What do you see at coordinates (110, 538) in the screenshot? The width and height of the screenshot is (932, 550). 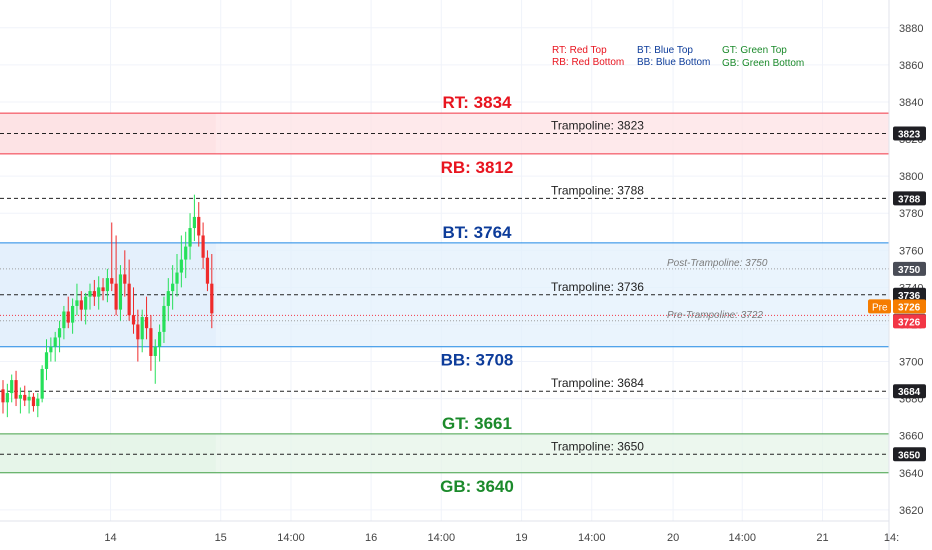 I see `x-tick-label: 14` at bounding box center [110, 538].